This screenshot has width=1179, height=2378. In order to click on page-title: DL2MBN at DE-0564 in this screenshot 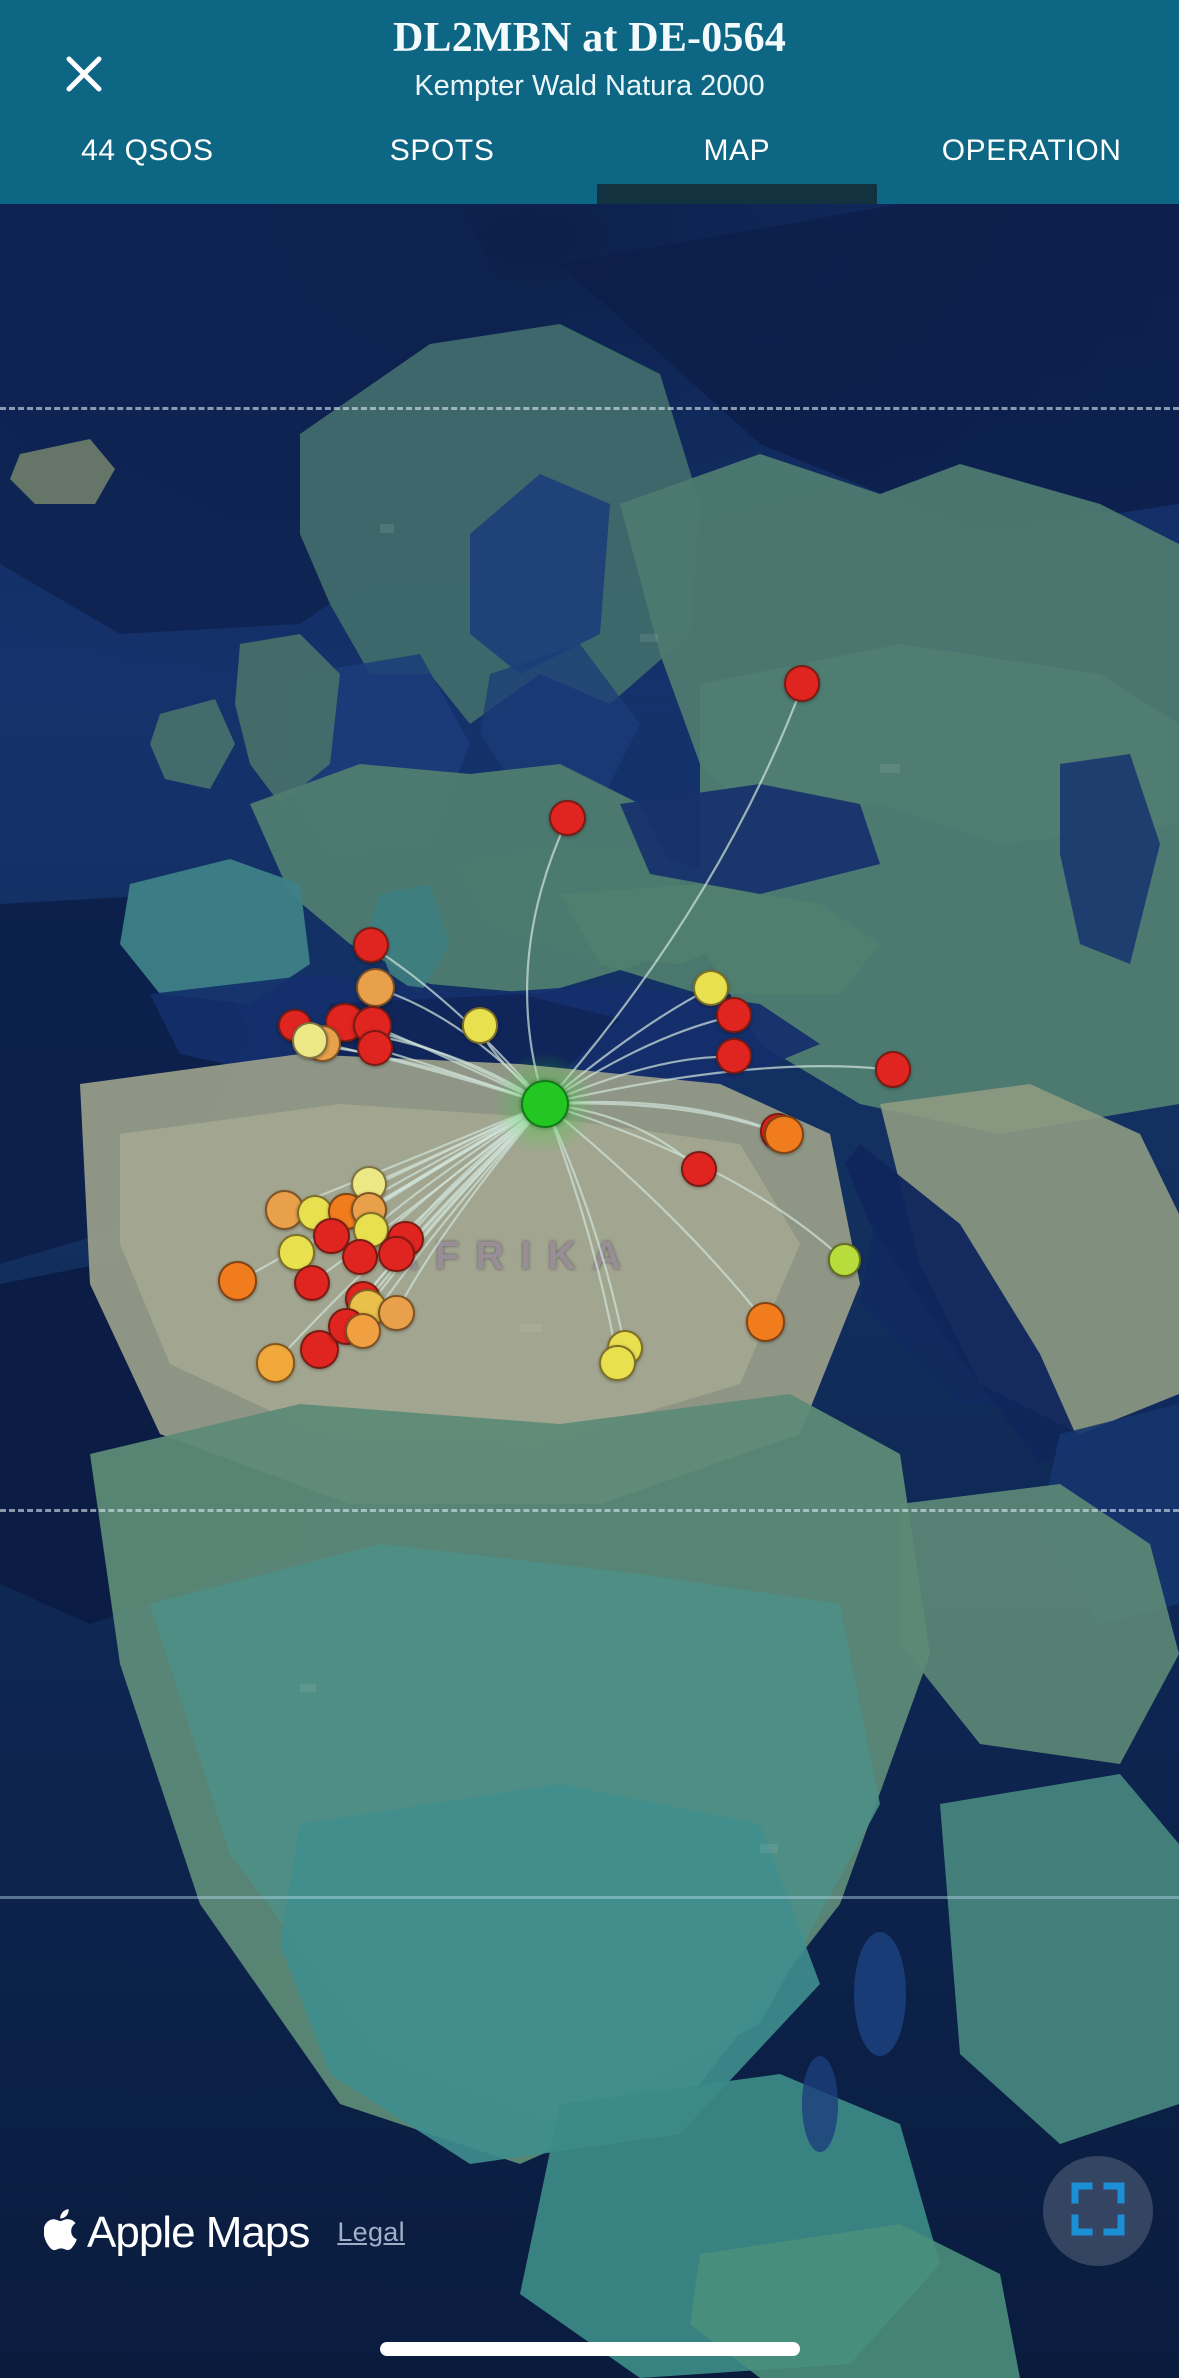, I will do `click(589, 38)`.